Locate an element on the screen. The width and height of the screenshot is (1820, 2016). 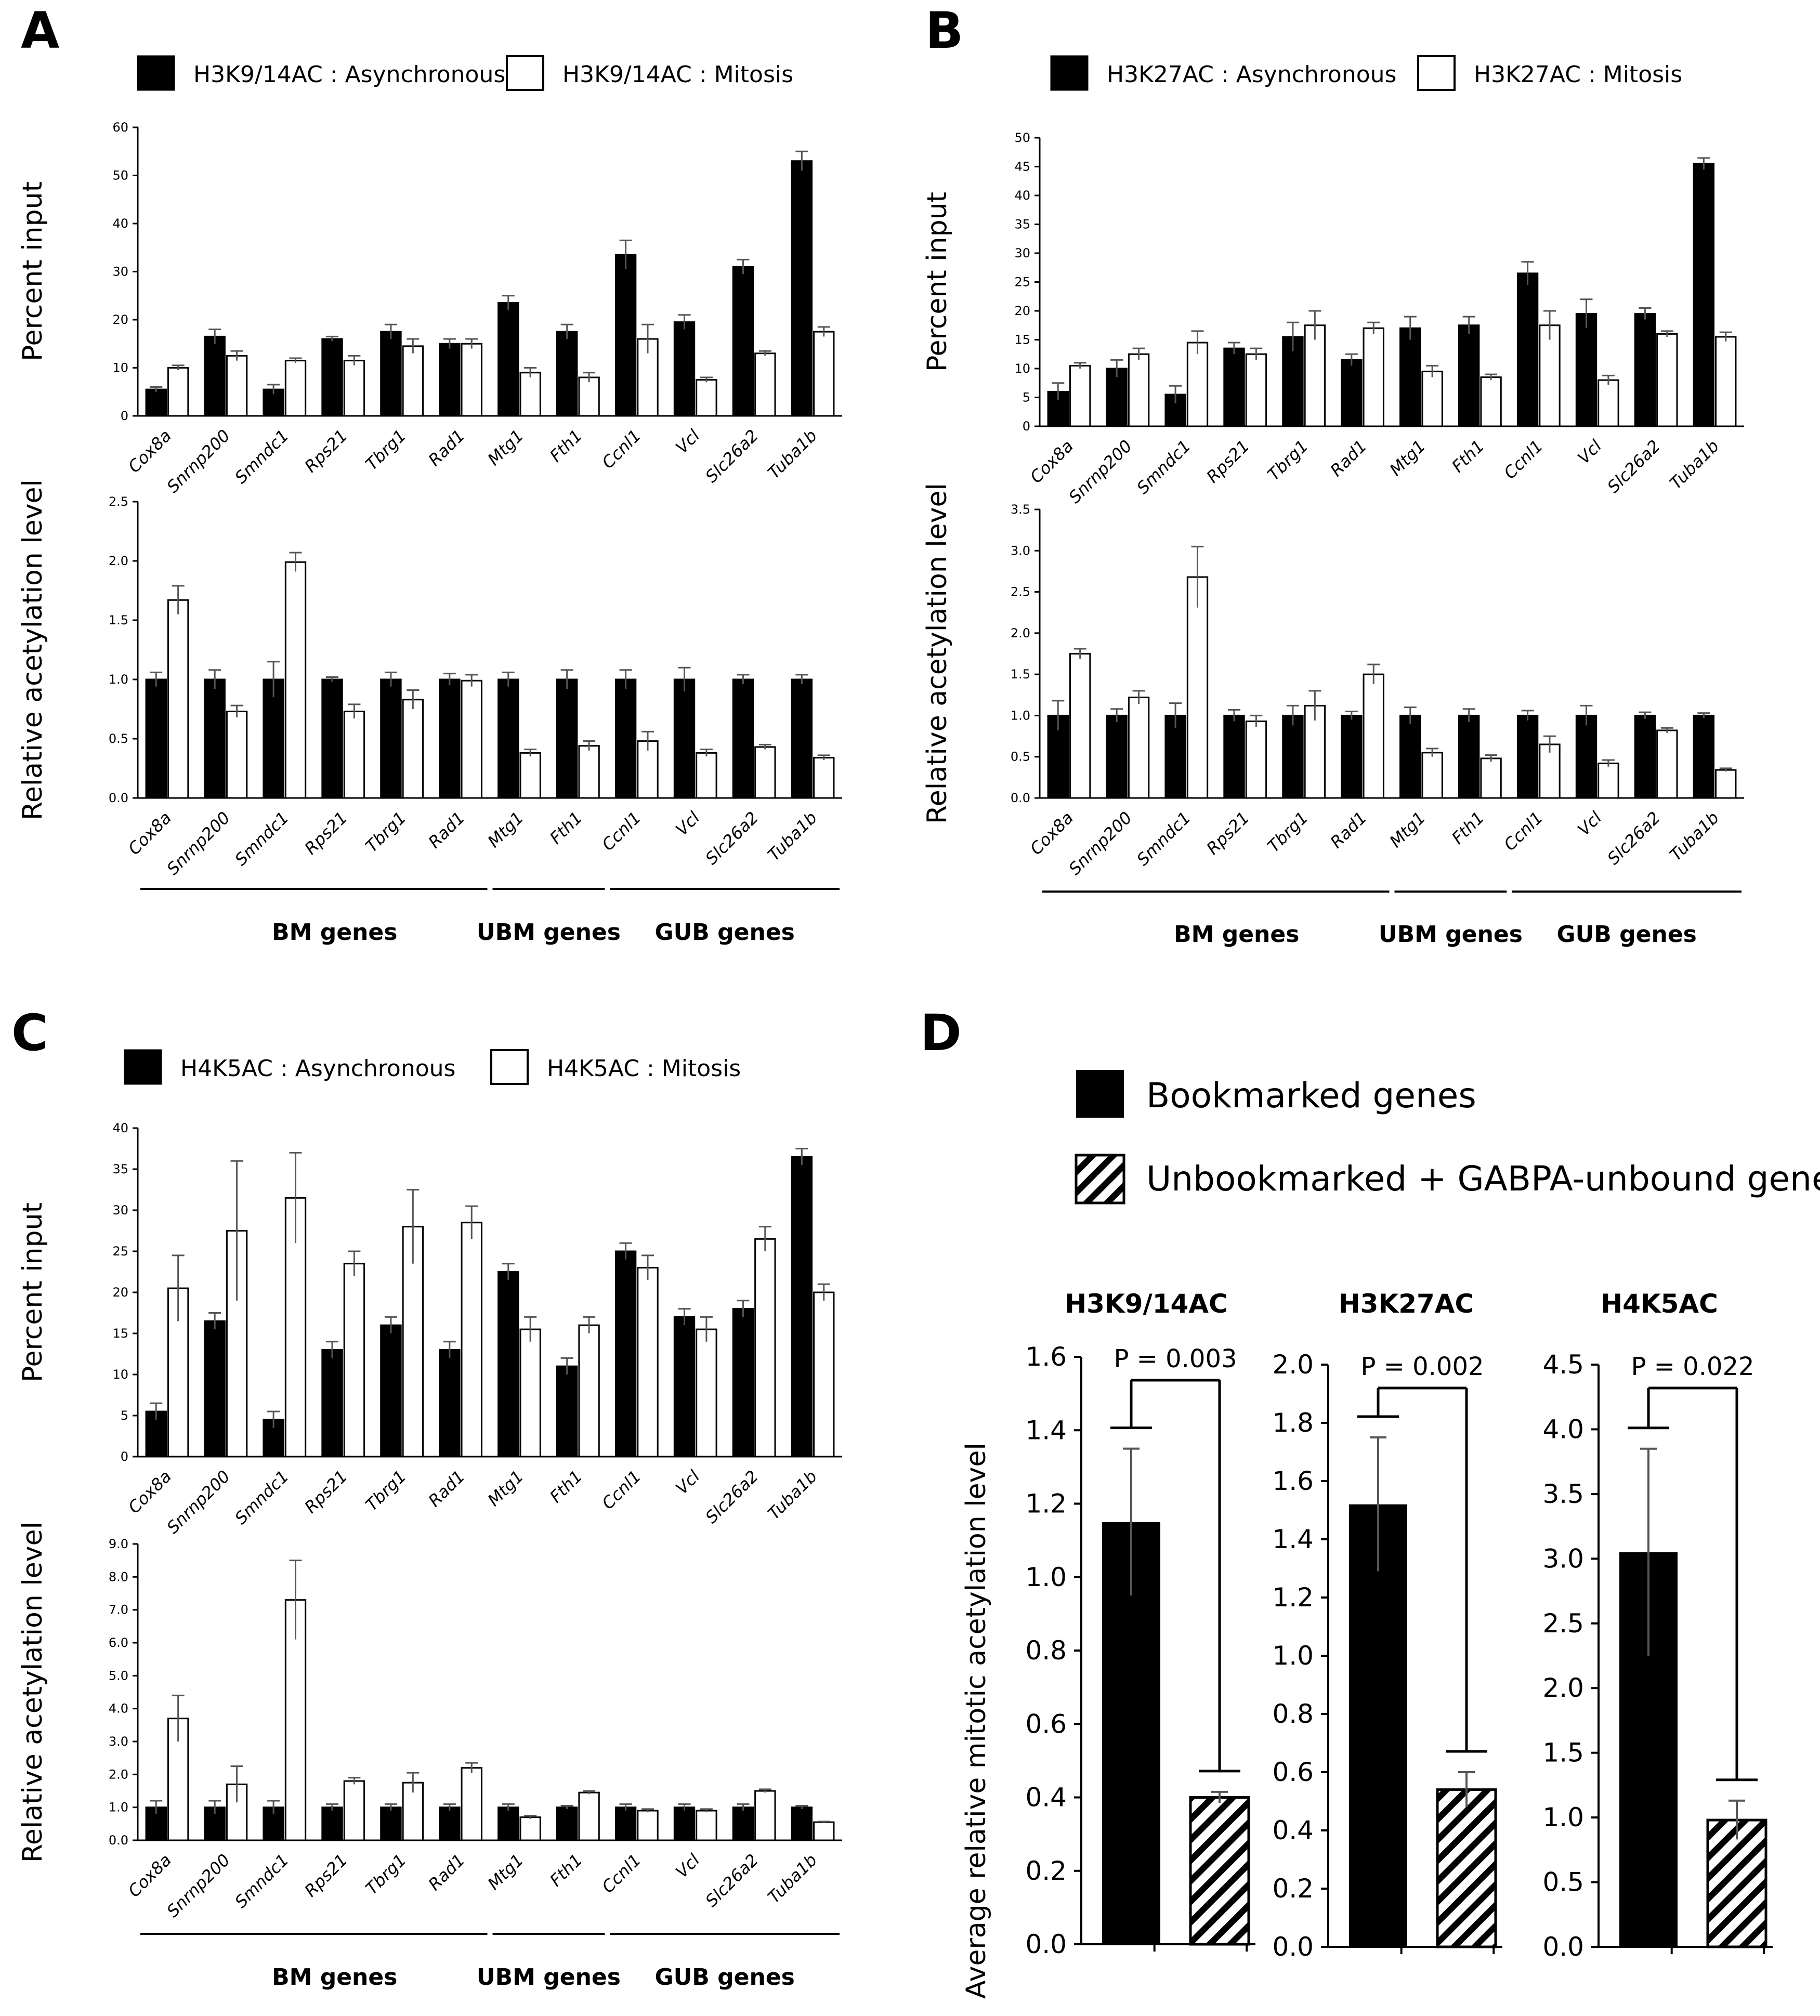
panel-c-top-bar-mitosis-ccnl1 is located at coordinates (648, 1362).